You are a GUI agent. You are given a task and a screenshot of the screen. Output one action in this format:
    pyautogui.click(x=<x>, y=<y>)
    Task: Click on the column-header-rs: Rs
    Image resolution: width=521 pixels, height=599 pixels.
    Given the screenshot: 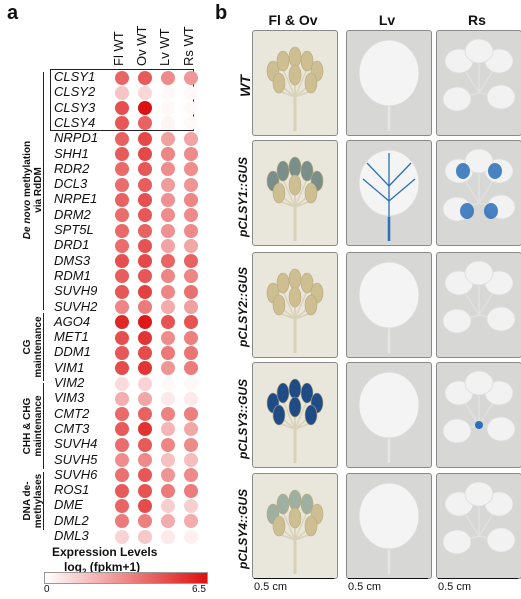 What is the action you would take?
    pyautogui.click(x=477, y=20)
    